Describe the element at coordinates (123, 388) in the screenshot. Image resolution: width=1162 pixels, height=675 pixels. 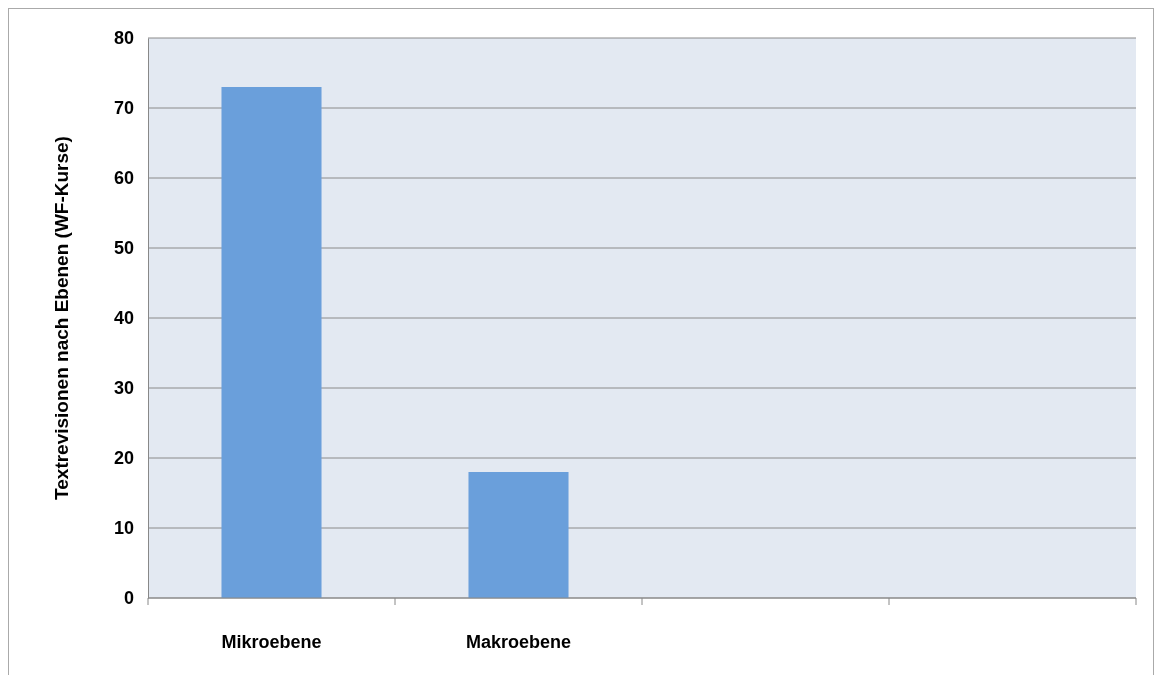
I see `y-tick-label: 30` at that location.